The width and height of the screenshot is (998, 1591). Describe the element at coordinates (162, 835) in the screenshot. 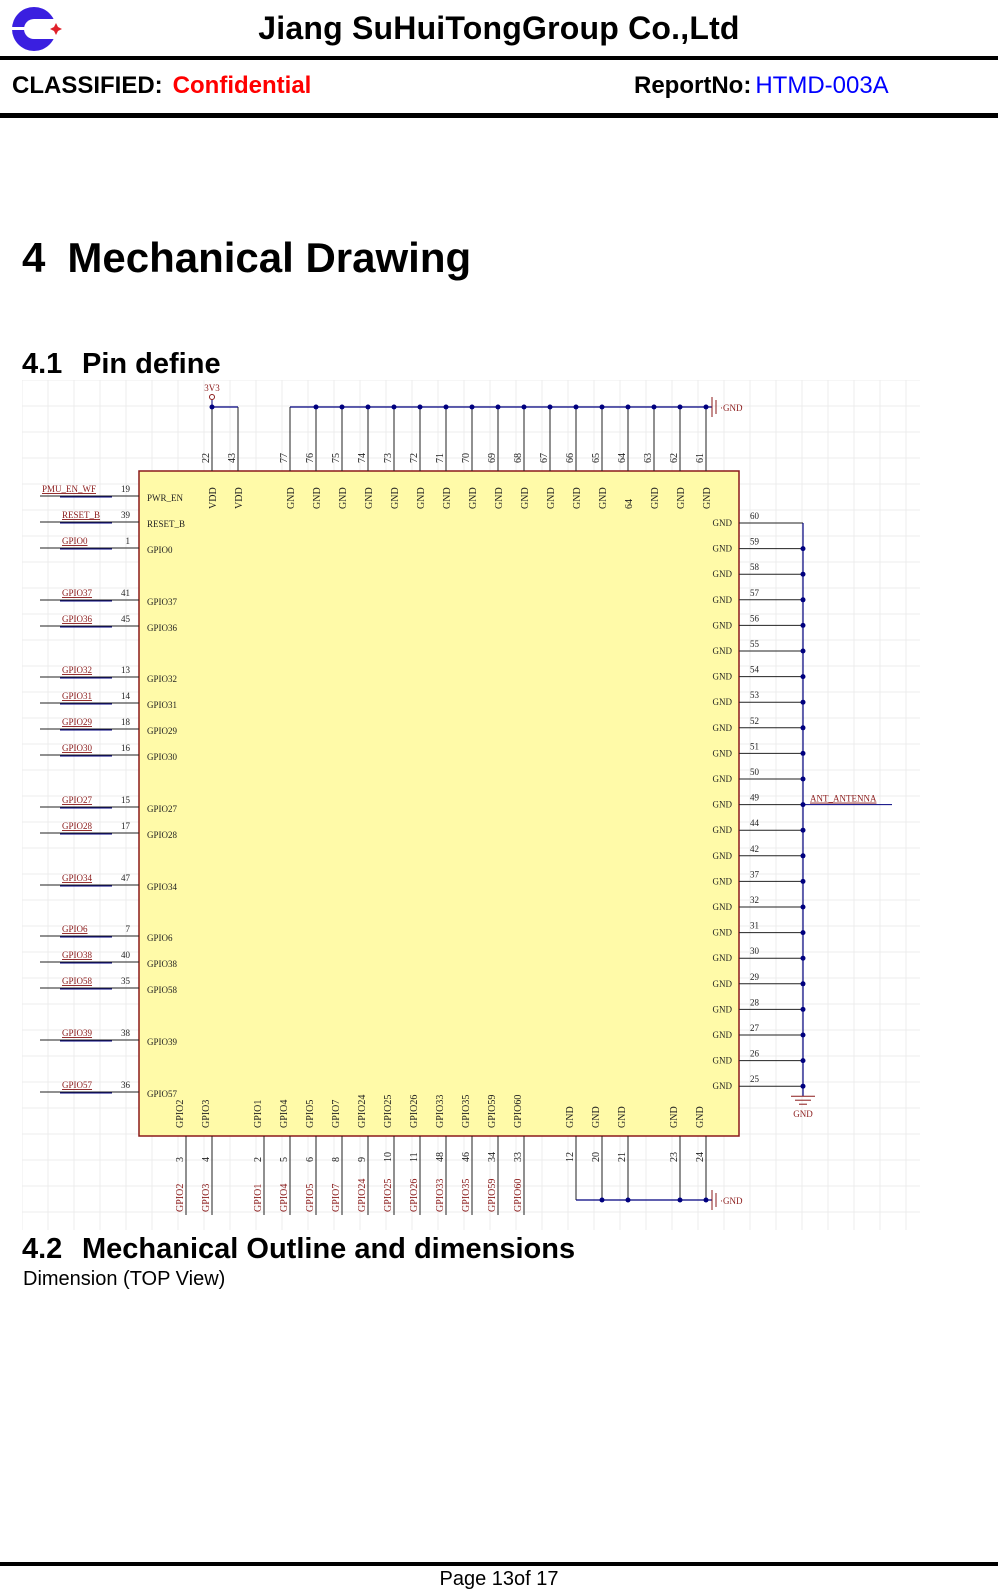

I see `pin-name: GPIO28` at that location.